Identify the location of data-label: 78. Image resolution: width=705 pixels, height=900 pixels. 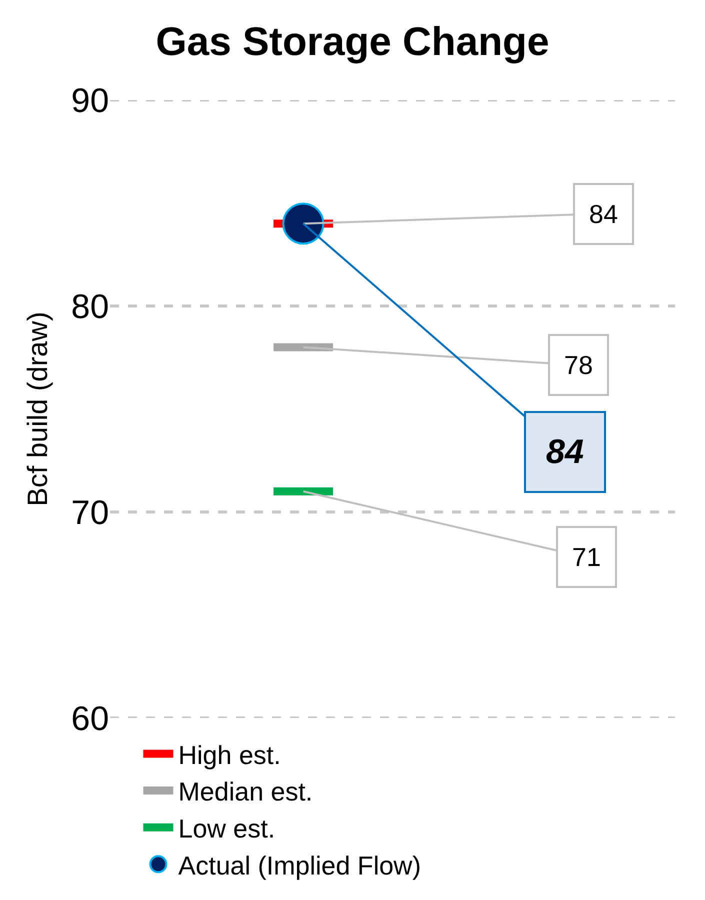
(578, 365).